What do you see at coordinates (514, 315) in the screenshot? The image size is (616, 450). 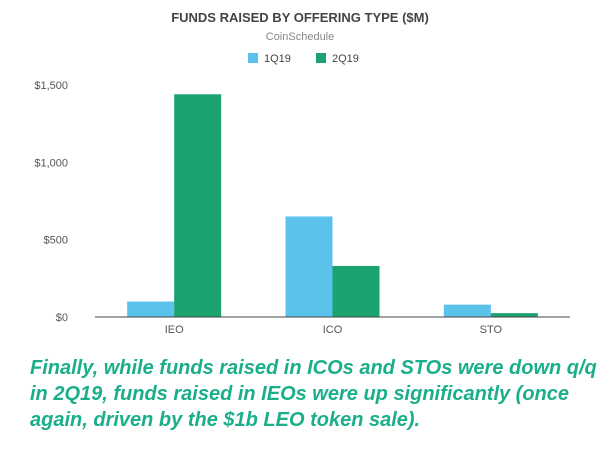 I see `bar-sto-2q19` at bounding box center [514, 315].